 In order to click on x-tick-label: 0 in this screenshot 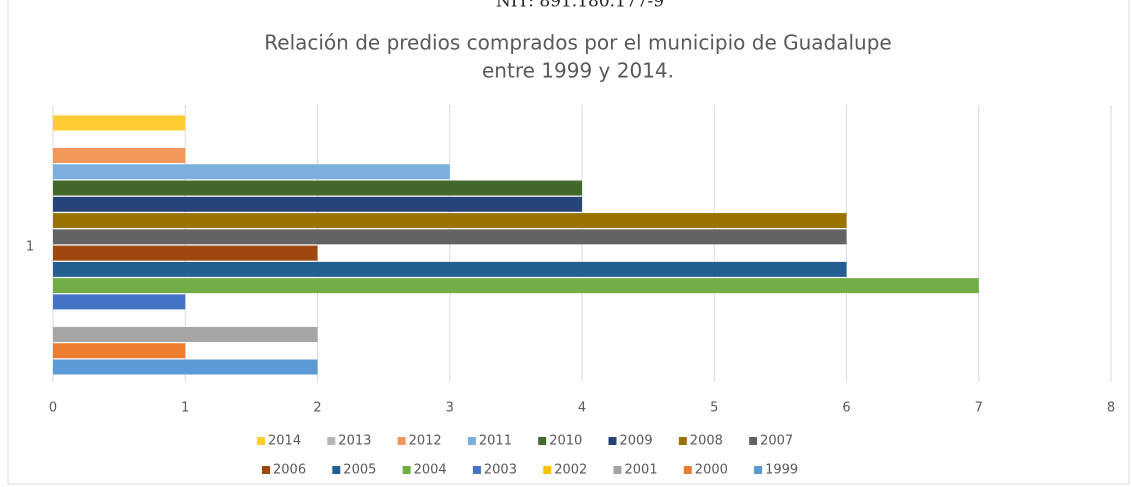, I will do `click(53, 408)`.